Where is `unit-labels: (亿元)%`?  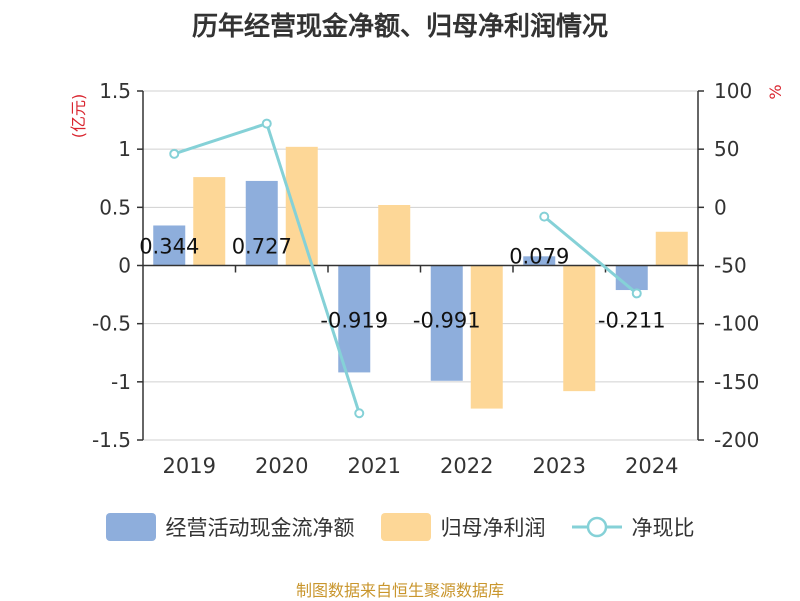
unit-labels: (亿元)% is located at coordinates (427, 111).